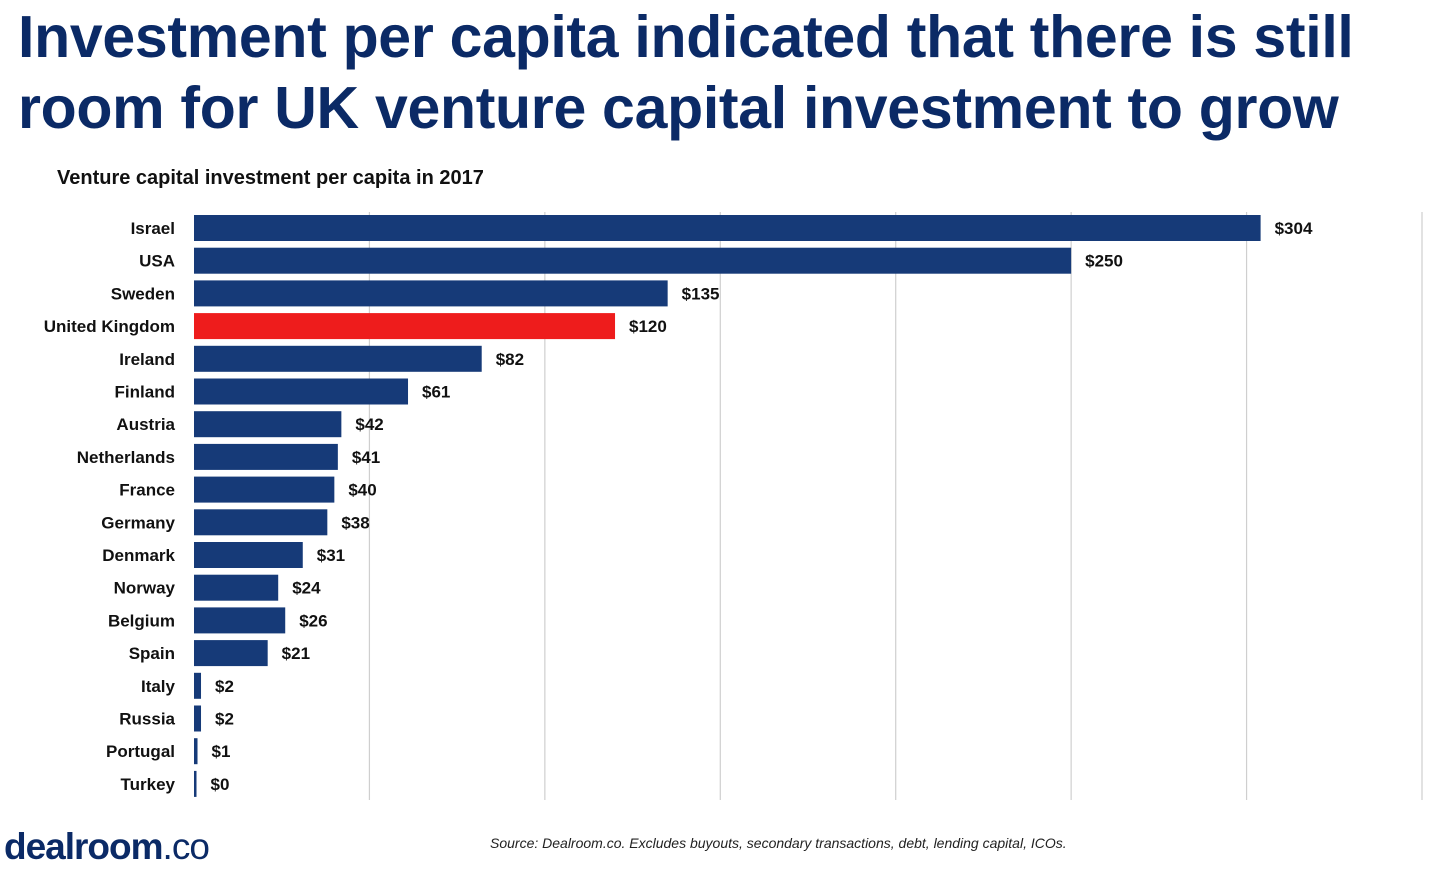 The image size is (1440, 872). What do you see at coordinates (405, 326) in the screenshot?
I see `bar-united-kingdom` at bounding box center [405, 326].